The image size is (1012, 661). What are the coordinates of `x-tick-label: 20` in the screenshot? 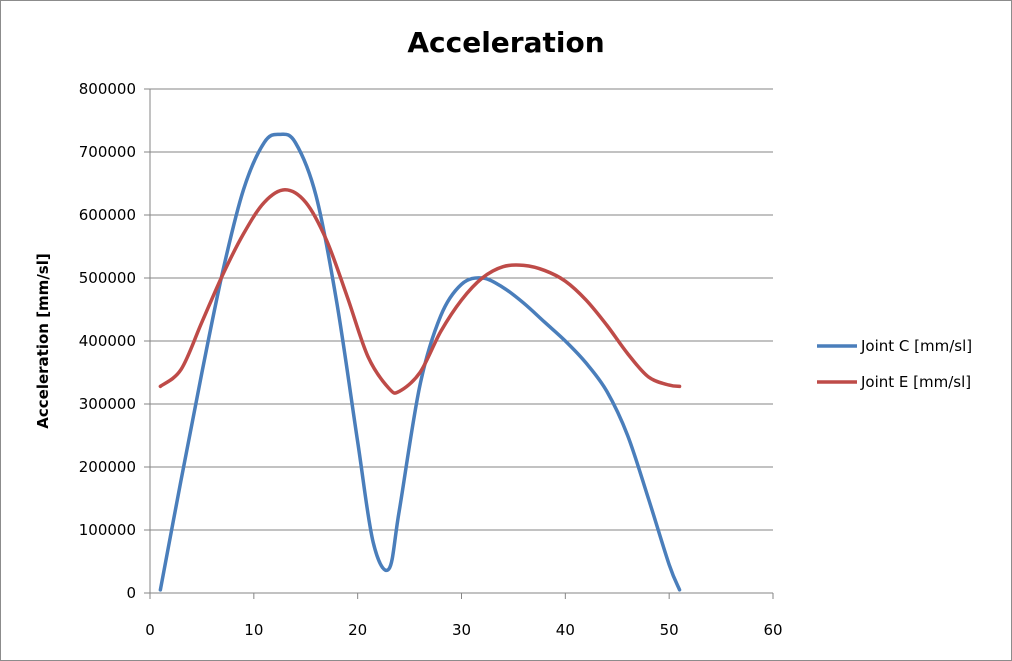 It's located at (357, 630).